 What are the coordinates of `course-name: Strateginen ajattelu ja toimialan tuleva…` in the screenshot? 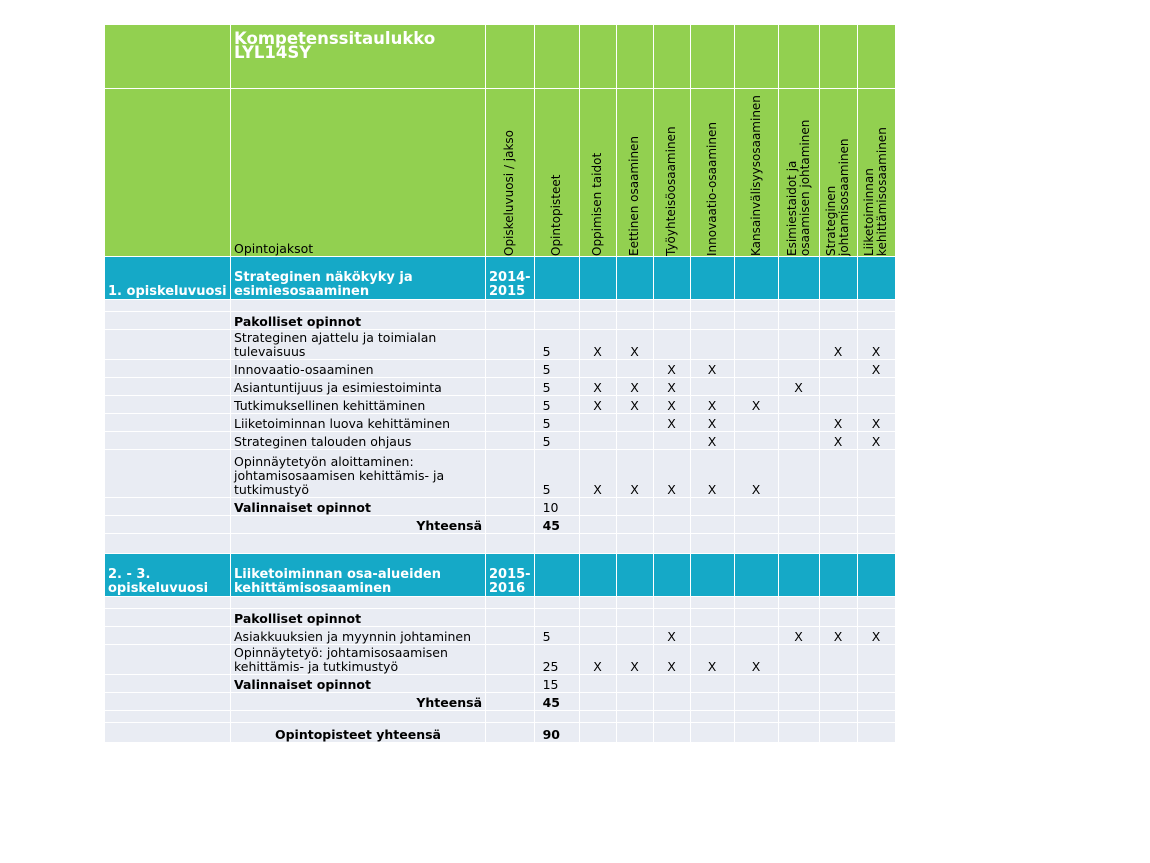 It's located at (358, 344).